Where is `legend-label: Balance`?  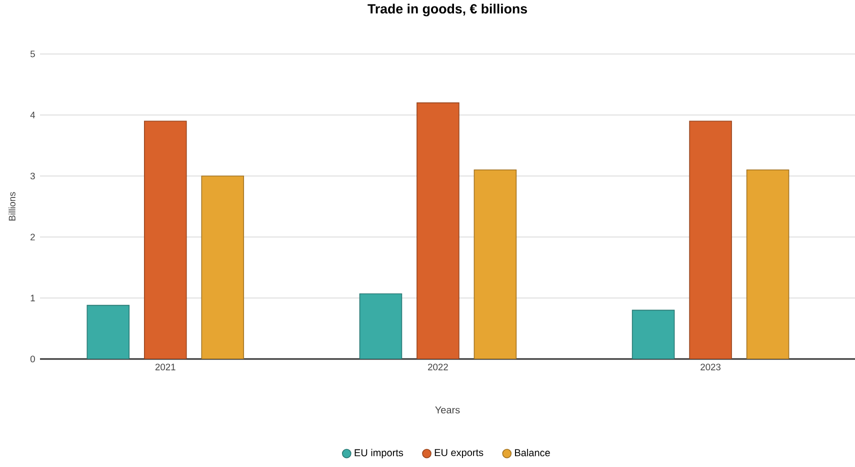
legend-label: Balance is located at coordinates (532, 452).